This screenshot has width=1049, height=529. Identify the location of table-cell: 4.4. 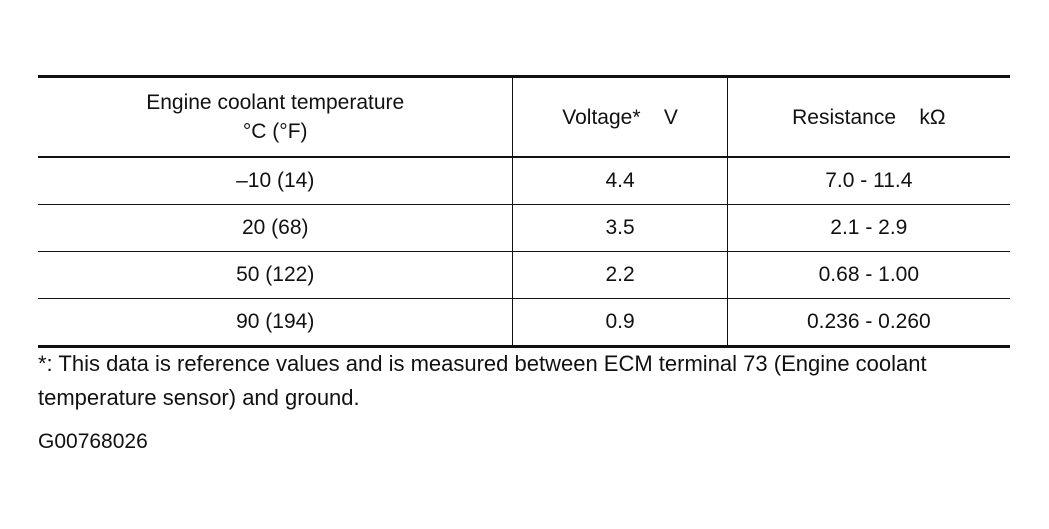
(620, 181).